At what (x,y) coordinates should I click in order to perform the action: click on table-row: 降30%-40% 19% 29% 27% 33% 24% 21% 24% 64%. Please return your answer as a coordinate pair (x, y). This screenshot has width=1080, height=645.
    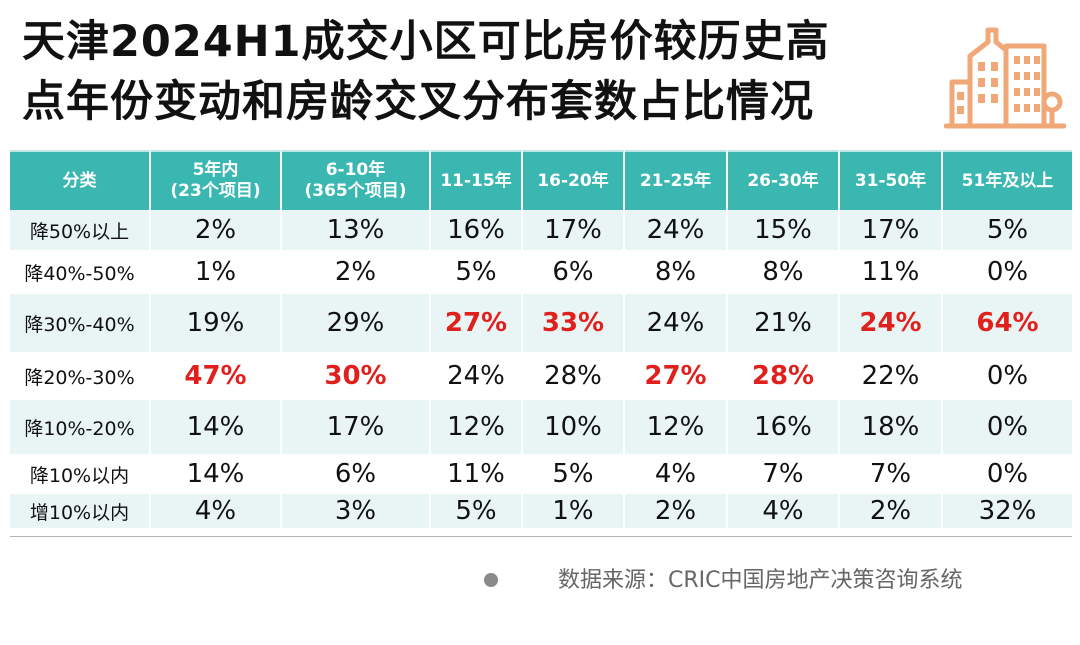
    Looking at the image, I should click on (541, 323).